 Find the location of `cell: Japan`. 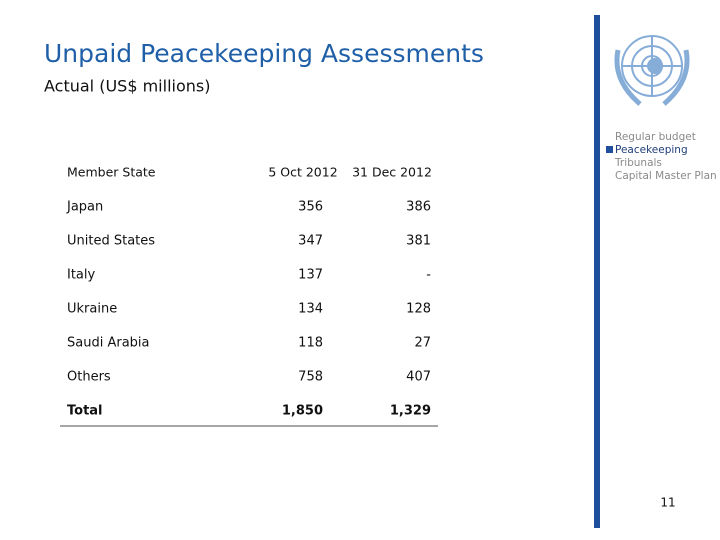

cell: Japan is located at coordinates (84, 207).